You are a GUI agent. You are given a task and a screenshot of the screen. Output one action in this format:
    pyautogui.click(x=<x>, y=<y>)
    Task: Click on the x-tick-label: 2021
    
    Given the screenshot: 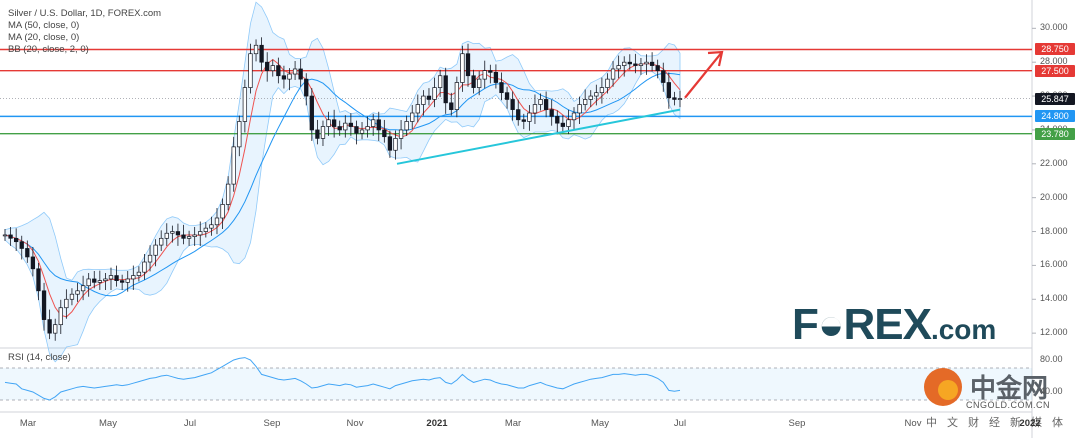 What is the action you would take?
    pyautogui.click(x=437, y=423)
    